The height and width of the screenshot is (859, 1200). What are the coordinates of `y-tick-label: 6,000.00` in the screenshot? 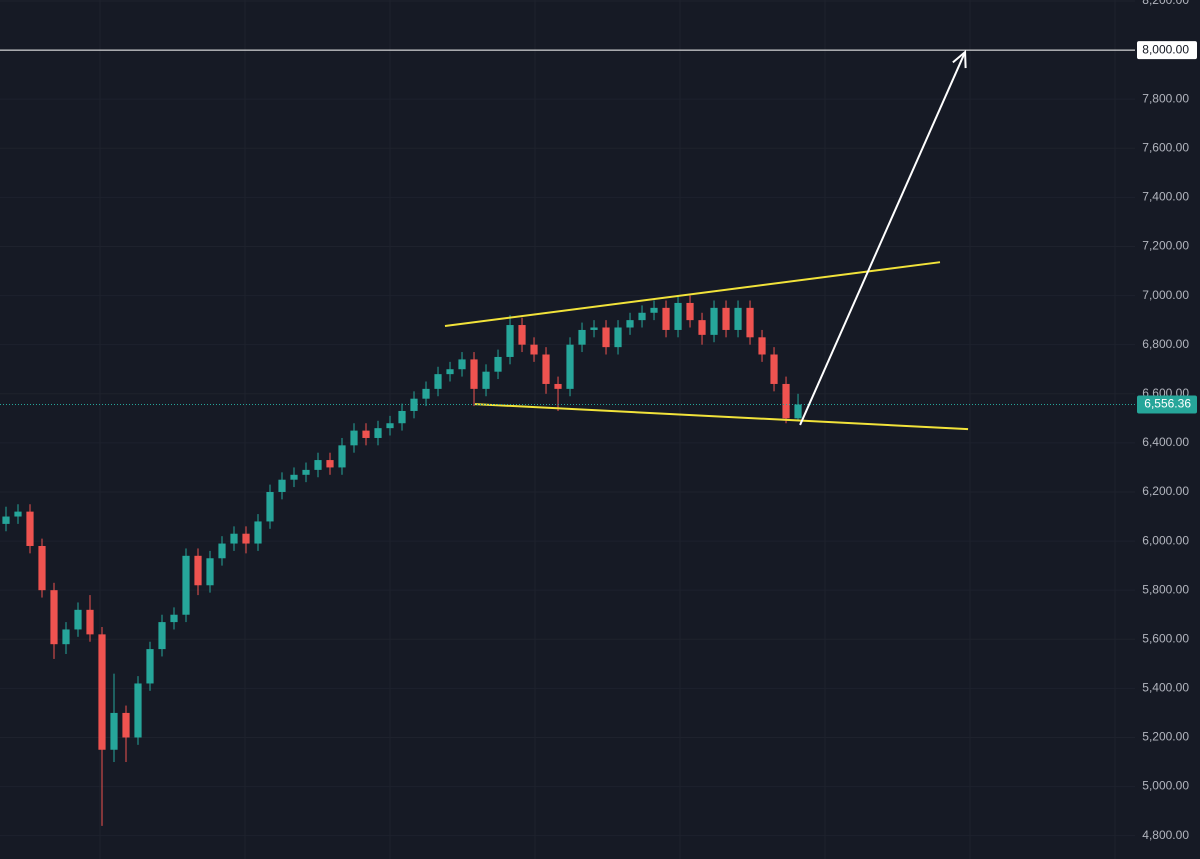 It's located at (1165, 540).